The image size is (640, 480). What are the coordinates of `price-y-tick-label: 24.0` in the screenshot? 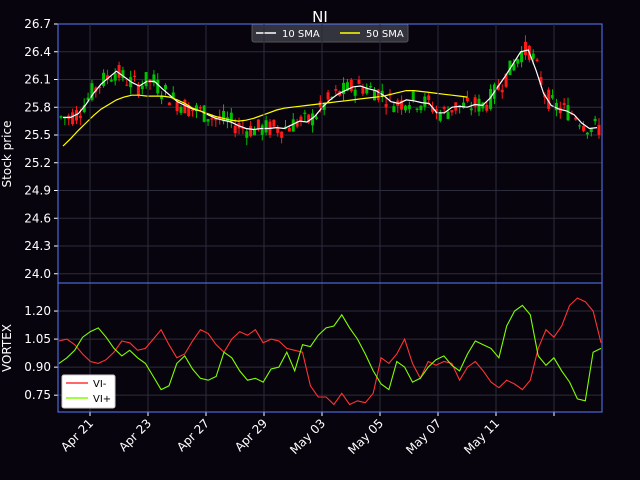 It's located at (37, 274).